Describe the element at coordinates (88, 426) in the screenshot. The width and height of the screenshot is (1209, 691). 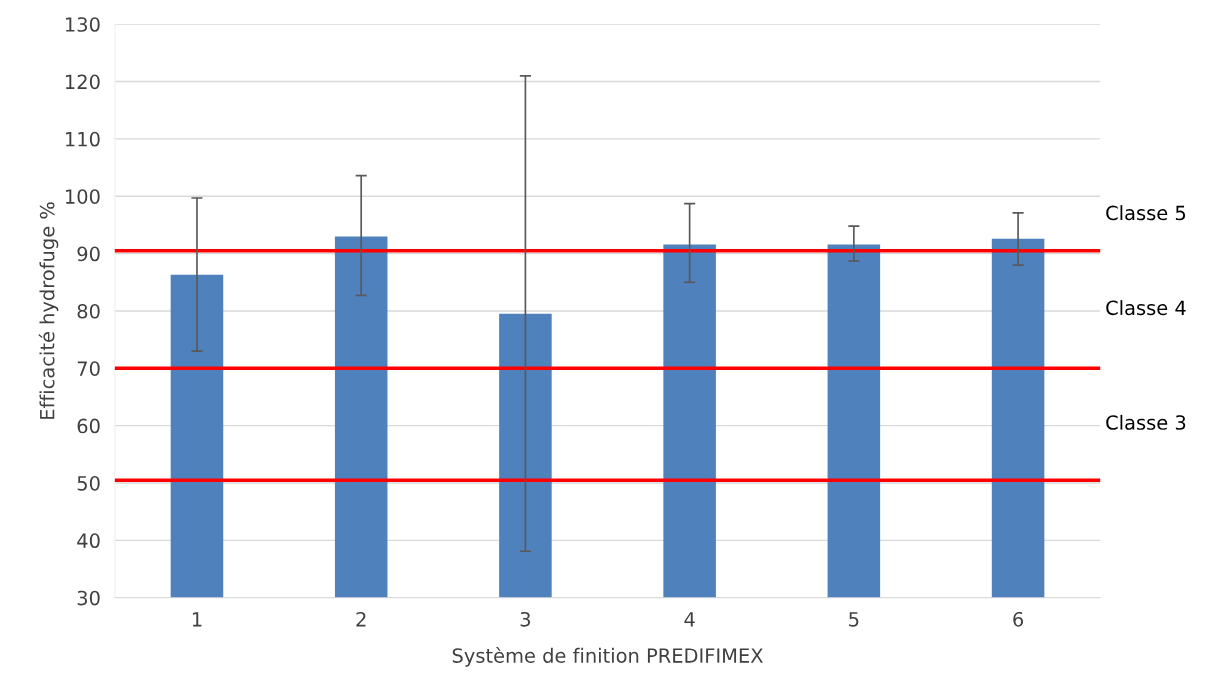
I see `y-tick-label: 60` at that location.